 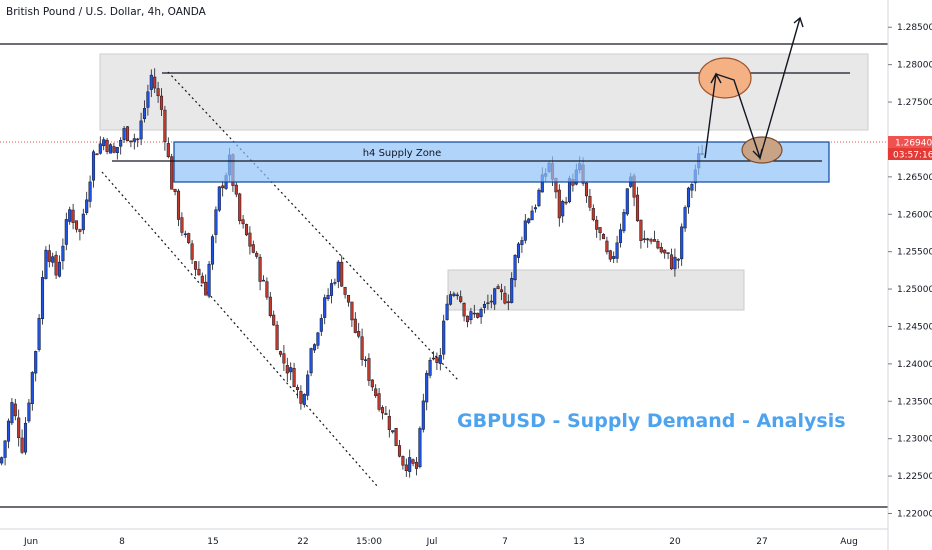 I want to click on y-tick-label: 1.27500, so click(x=914, y=103).